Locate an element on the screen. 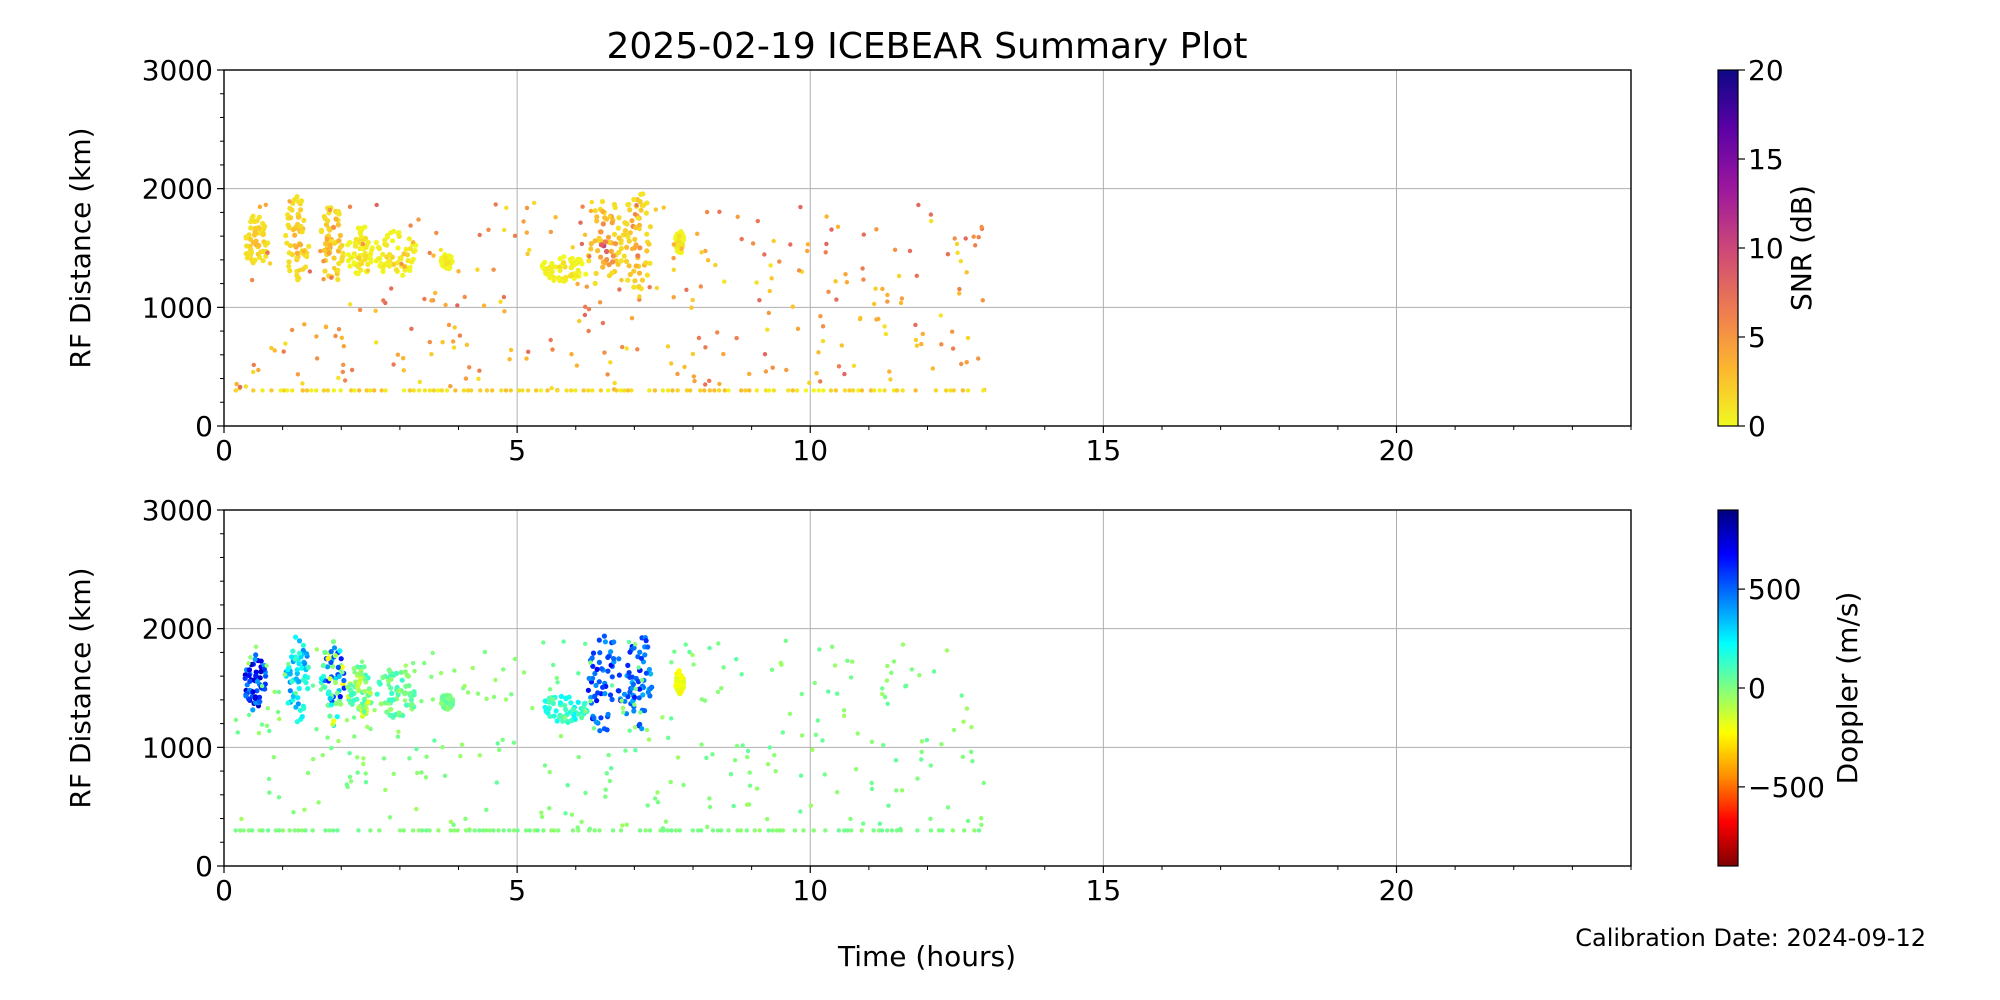 The height and width of the screenshot is (1000, 2000). calibration-date: Calibration Date: 2024-09-12 is located at coordinates (1750, 938).